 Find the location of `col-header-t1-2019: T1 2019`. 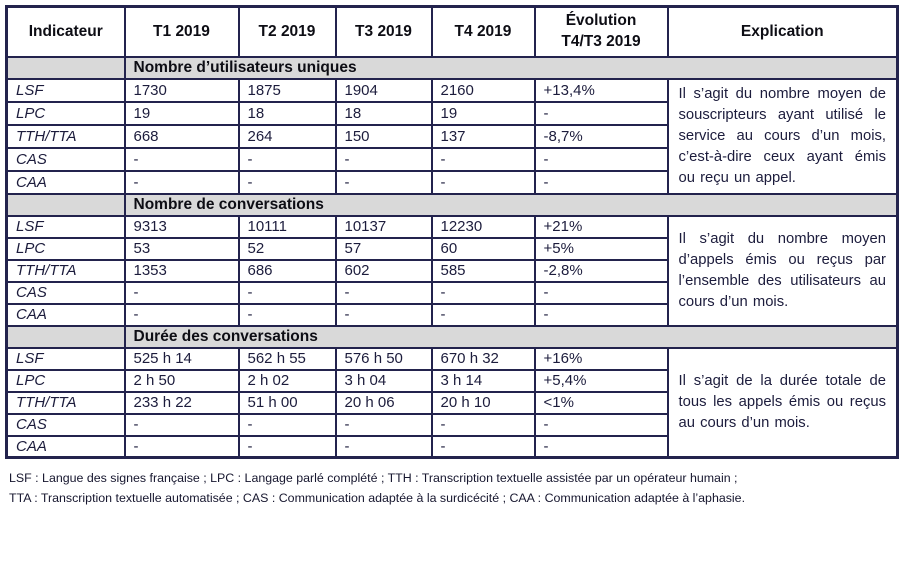

col-header-t1-2019: T1 2019 is located at coordinates (181, 31).